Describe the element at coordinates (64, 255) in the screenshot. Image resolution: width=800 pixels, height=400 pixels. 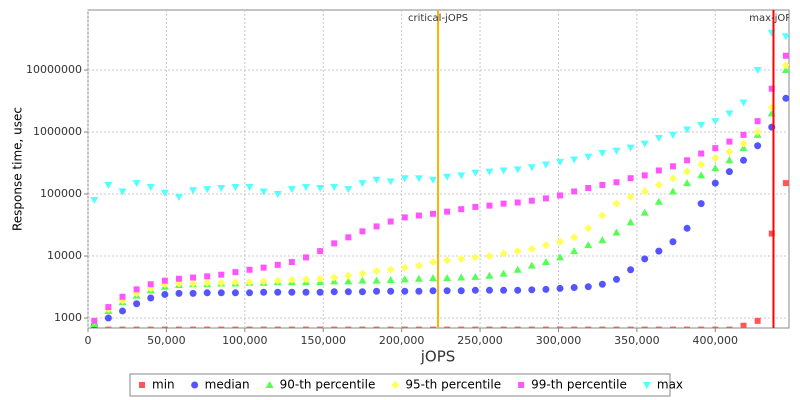
I see `y-tick-label: 10000` at that location.